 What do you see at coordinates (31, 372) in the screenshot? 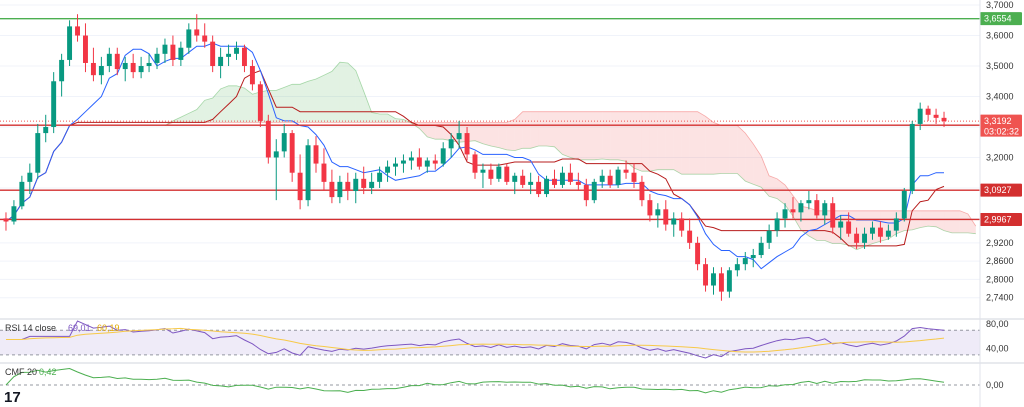
I see `cmf-title: CMF 20 0,42` at bounding box center [31, 372].